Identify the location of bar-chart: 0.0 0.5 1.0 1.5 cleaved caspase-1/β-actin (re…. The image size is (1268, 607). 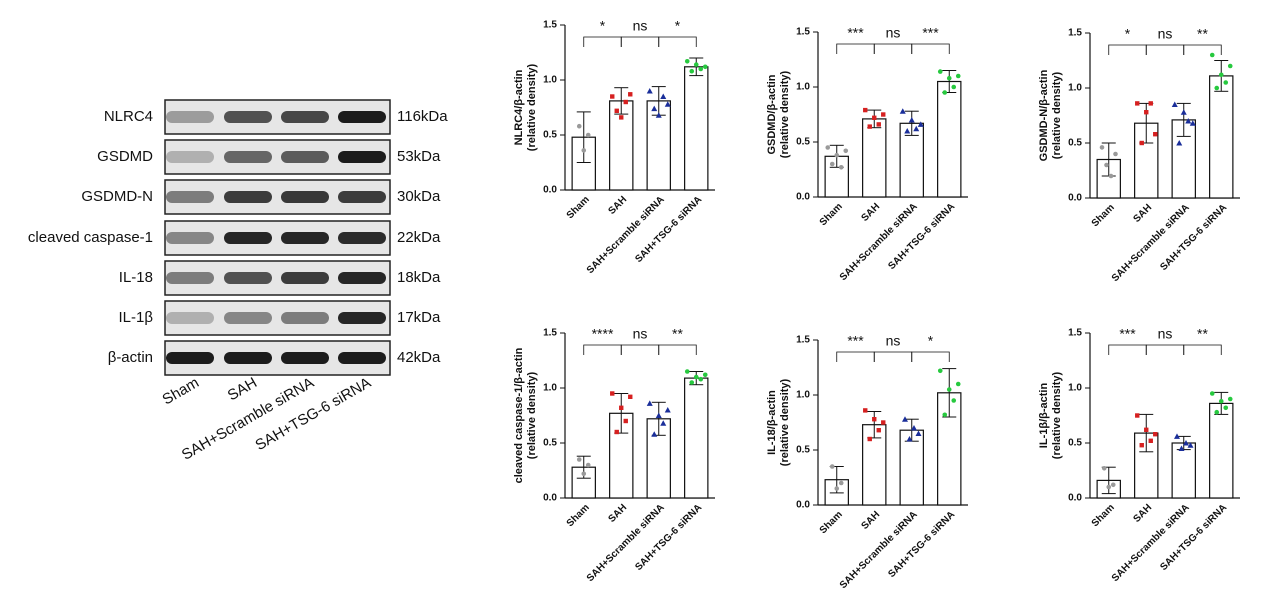
(614, 455).